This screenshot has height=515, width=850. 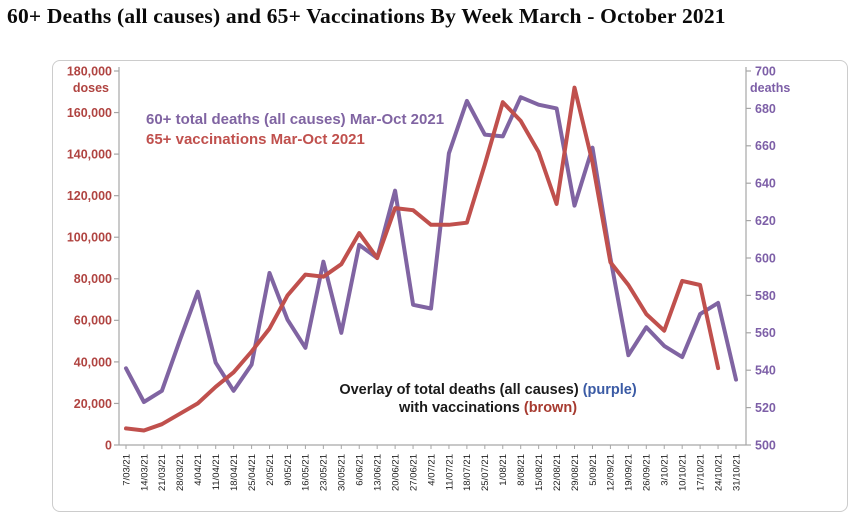 I want to click on x-axis-date-label: 22/08/21, so click(x=557, y=472).